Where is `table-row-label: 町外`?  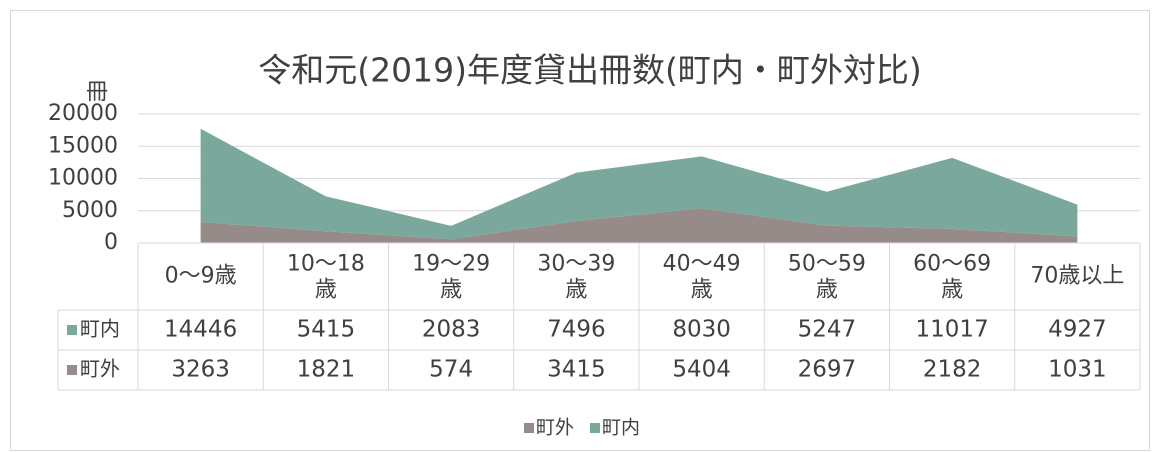 table-row-label: 町外 is located at coordinates (100, 369).